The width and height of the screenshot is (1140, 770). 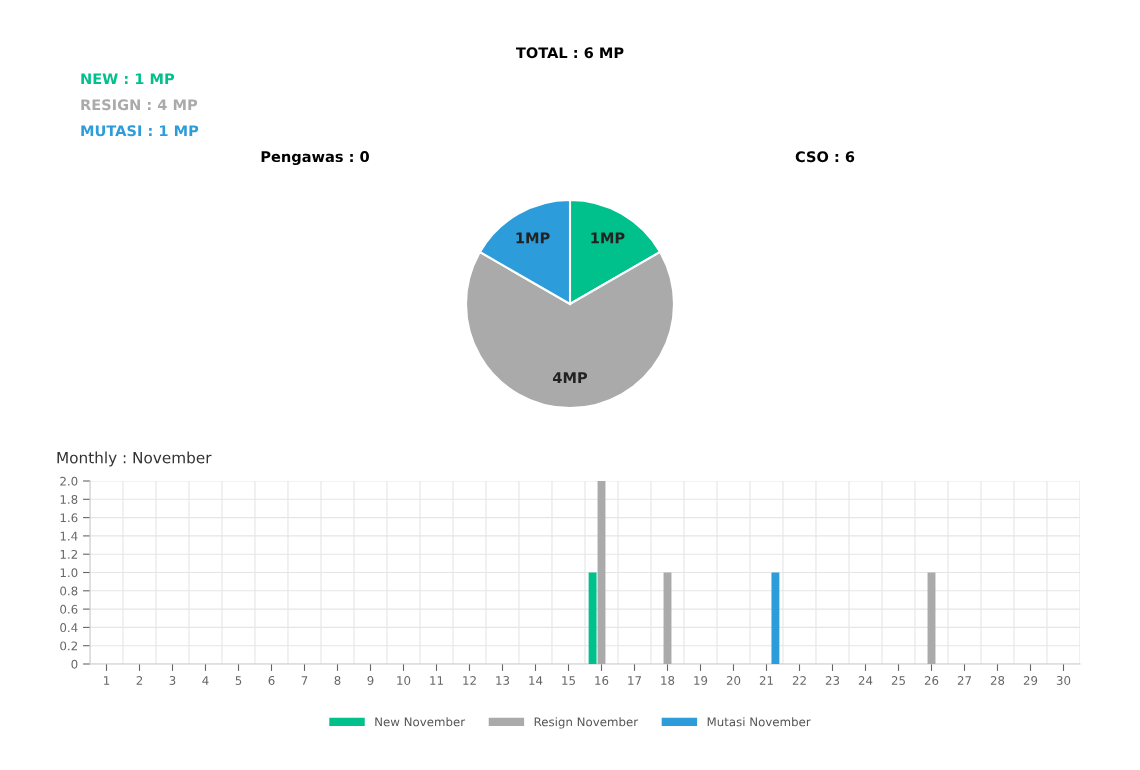 I want to click on x-tick-label: 29, so click(x=1030, y=680).